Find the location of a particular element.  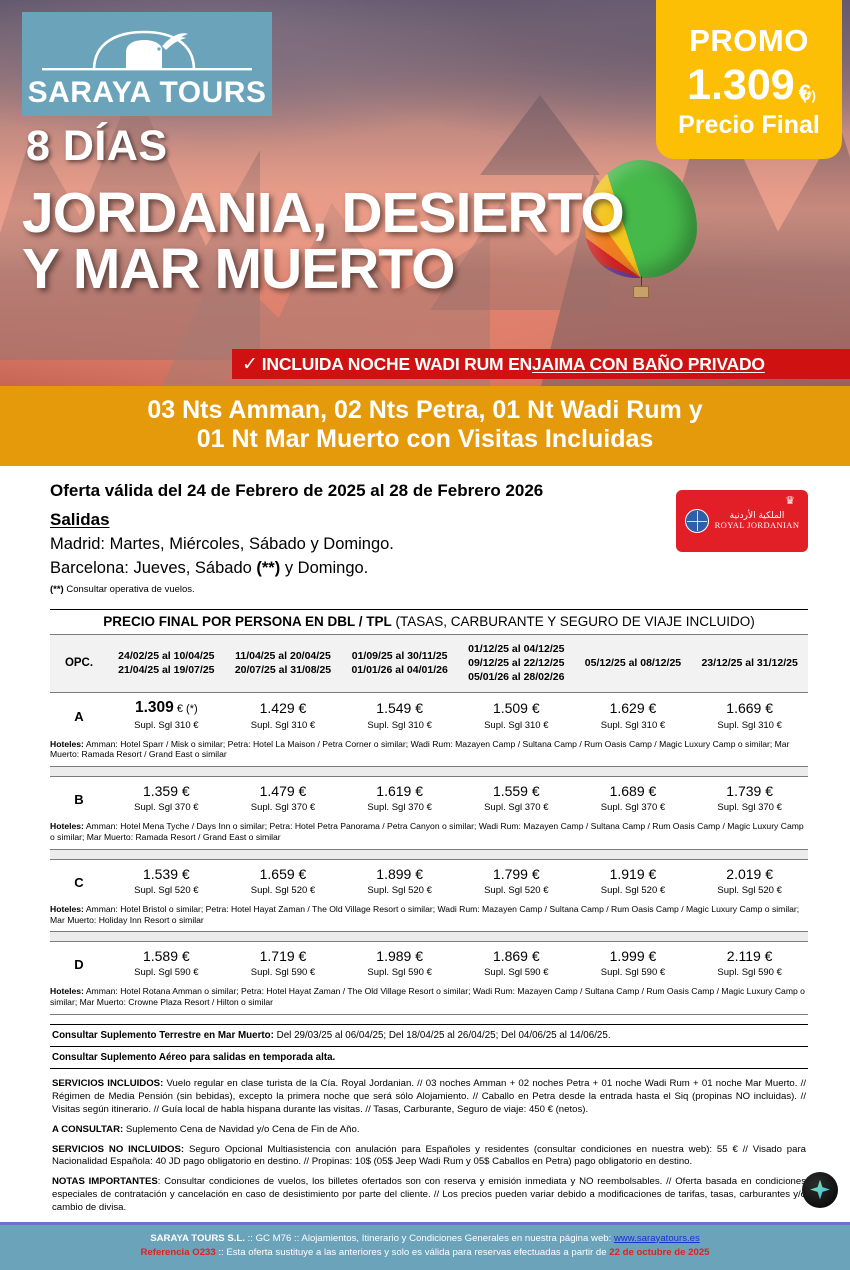

price-cell: 1.869 € is located at coordinates (516, 956).